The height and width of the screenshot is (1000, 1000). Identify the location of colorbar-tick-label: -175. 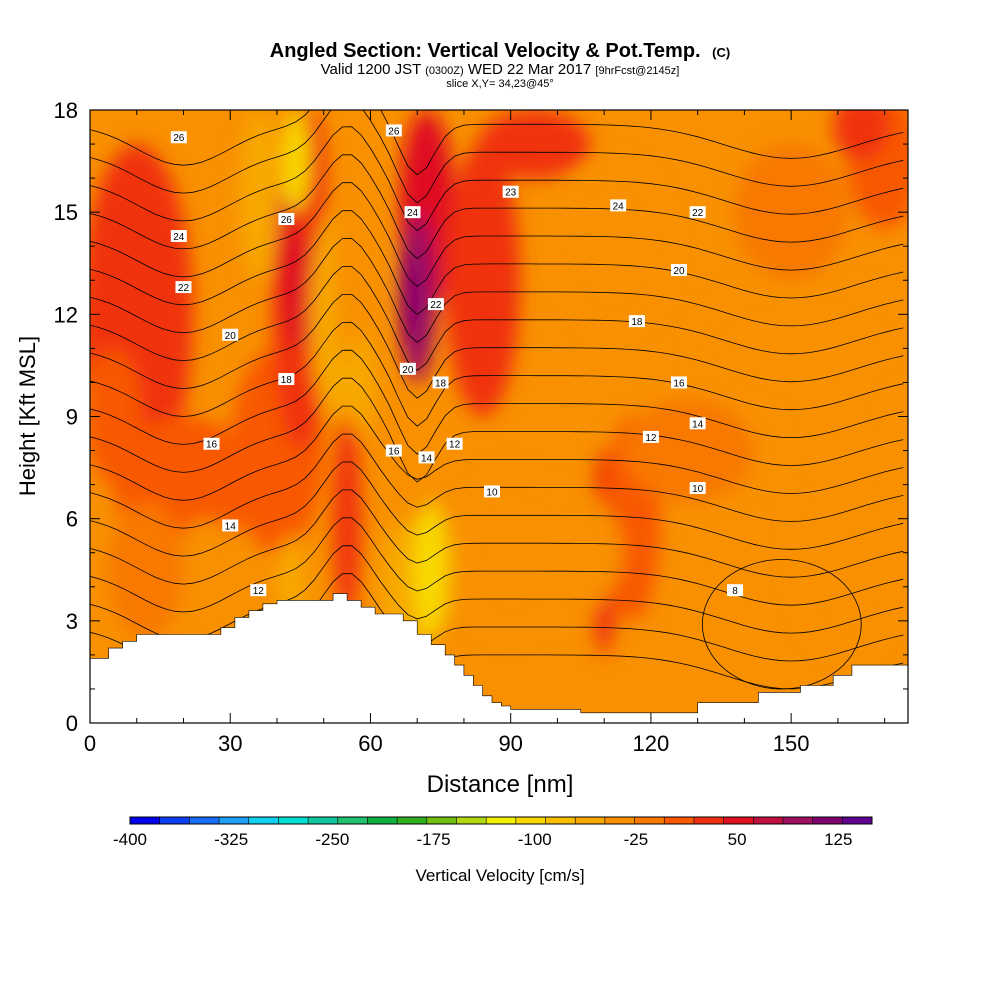
(434, 839).